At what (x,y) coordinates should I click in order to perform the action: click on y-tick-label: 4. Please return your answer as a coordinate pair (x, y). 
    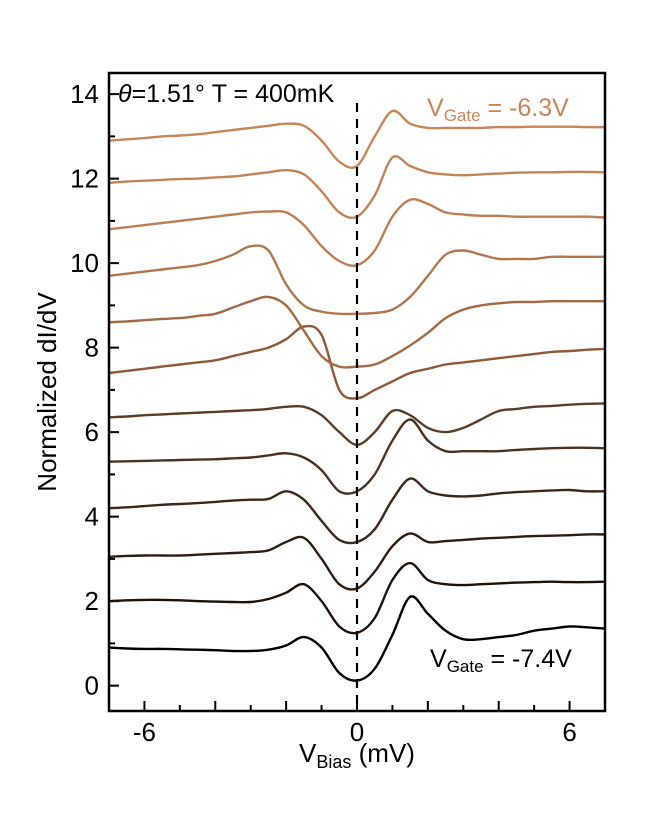
    Looking at the image, I should click on (92, 517).